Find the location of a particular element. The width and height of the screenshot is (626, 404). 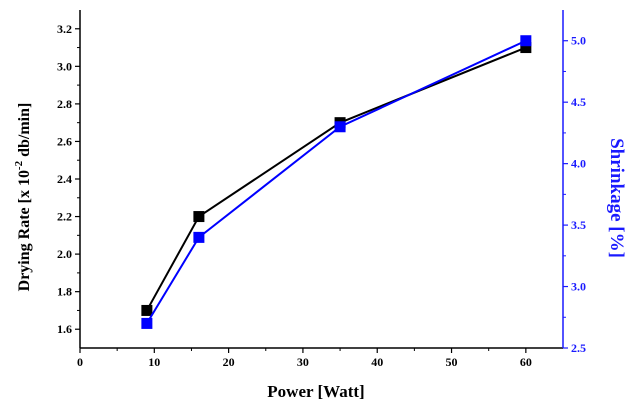

x-tick-label: 0 is located at coordinates (80, 362).